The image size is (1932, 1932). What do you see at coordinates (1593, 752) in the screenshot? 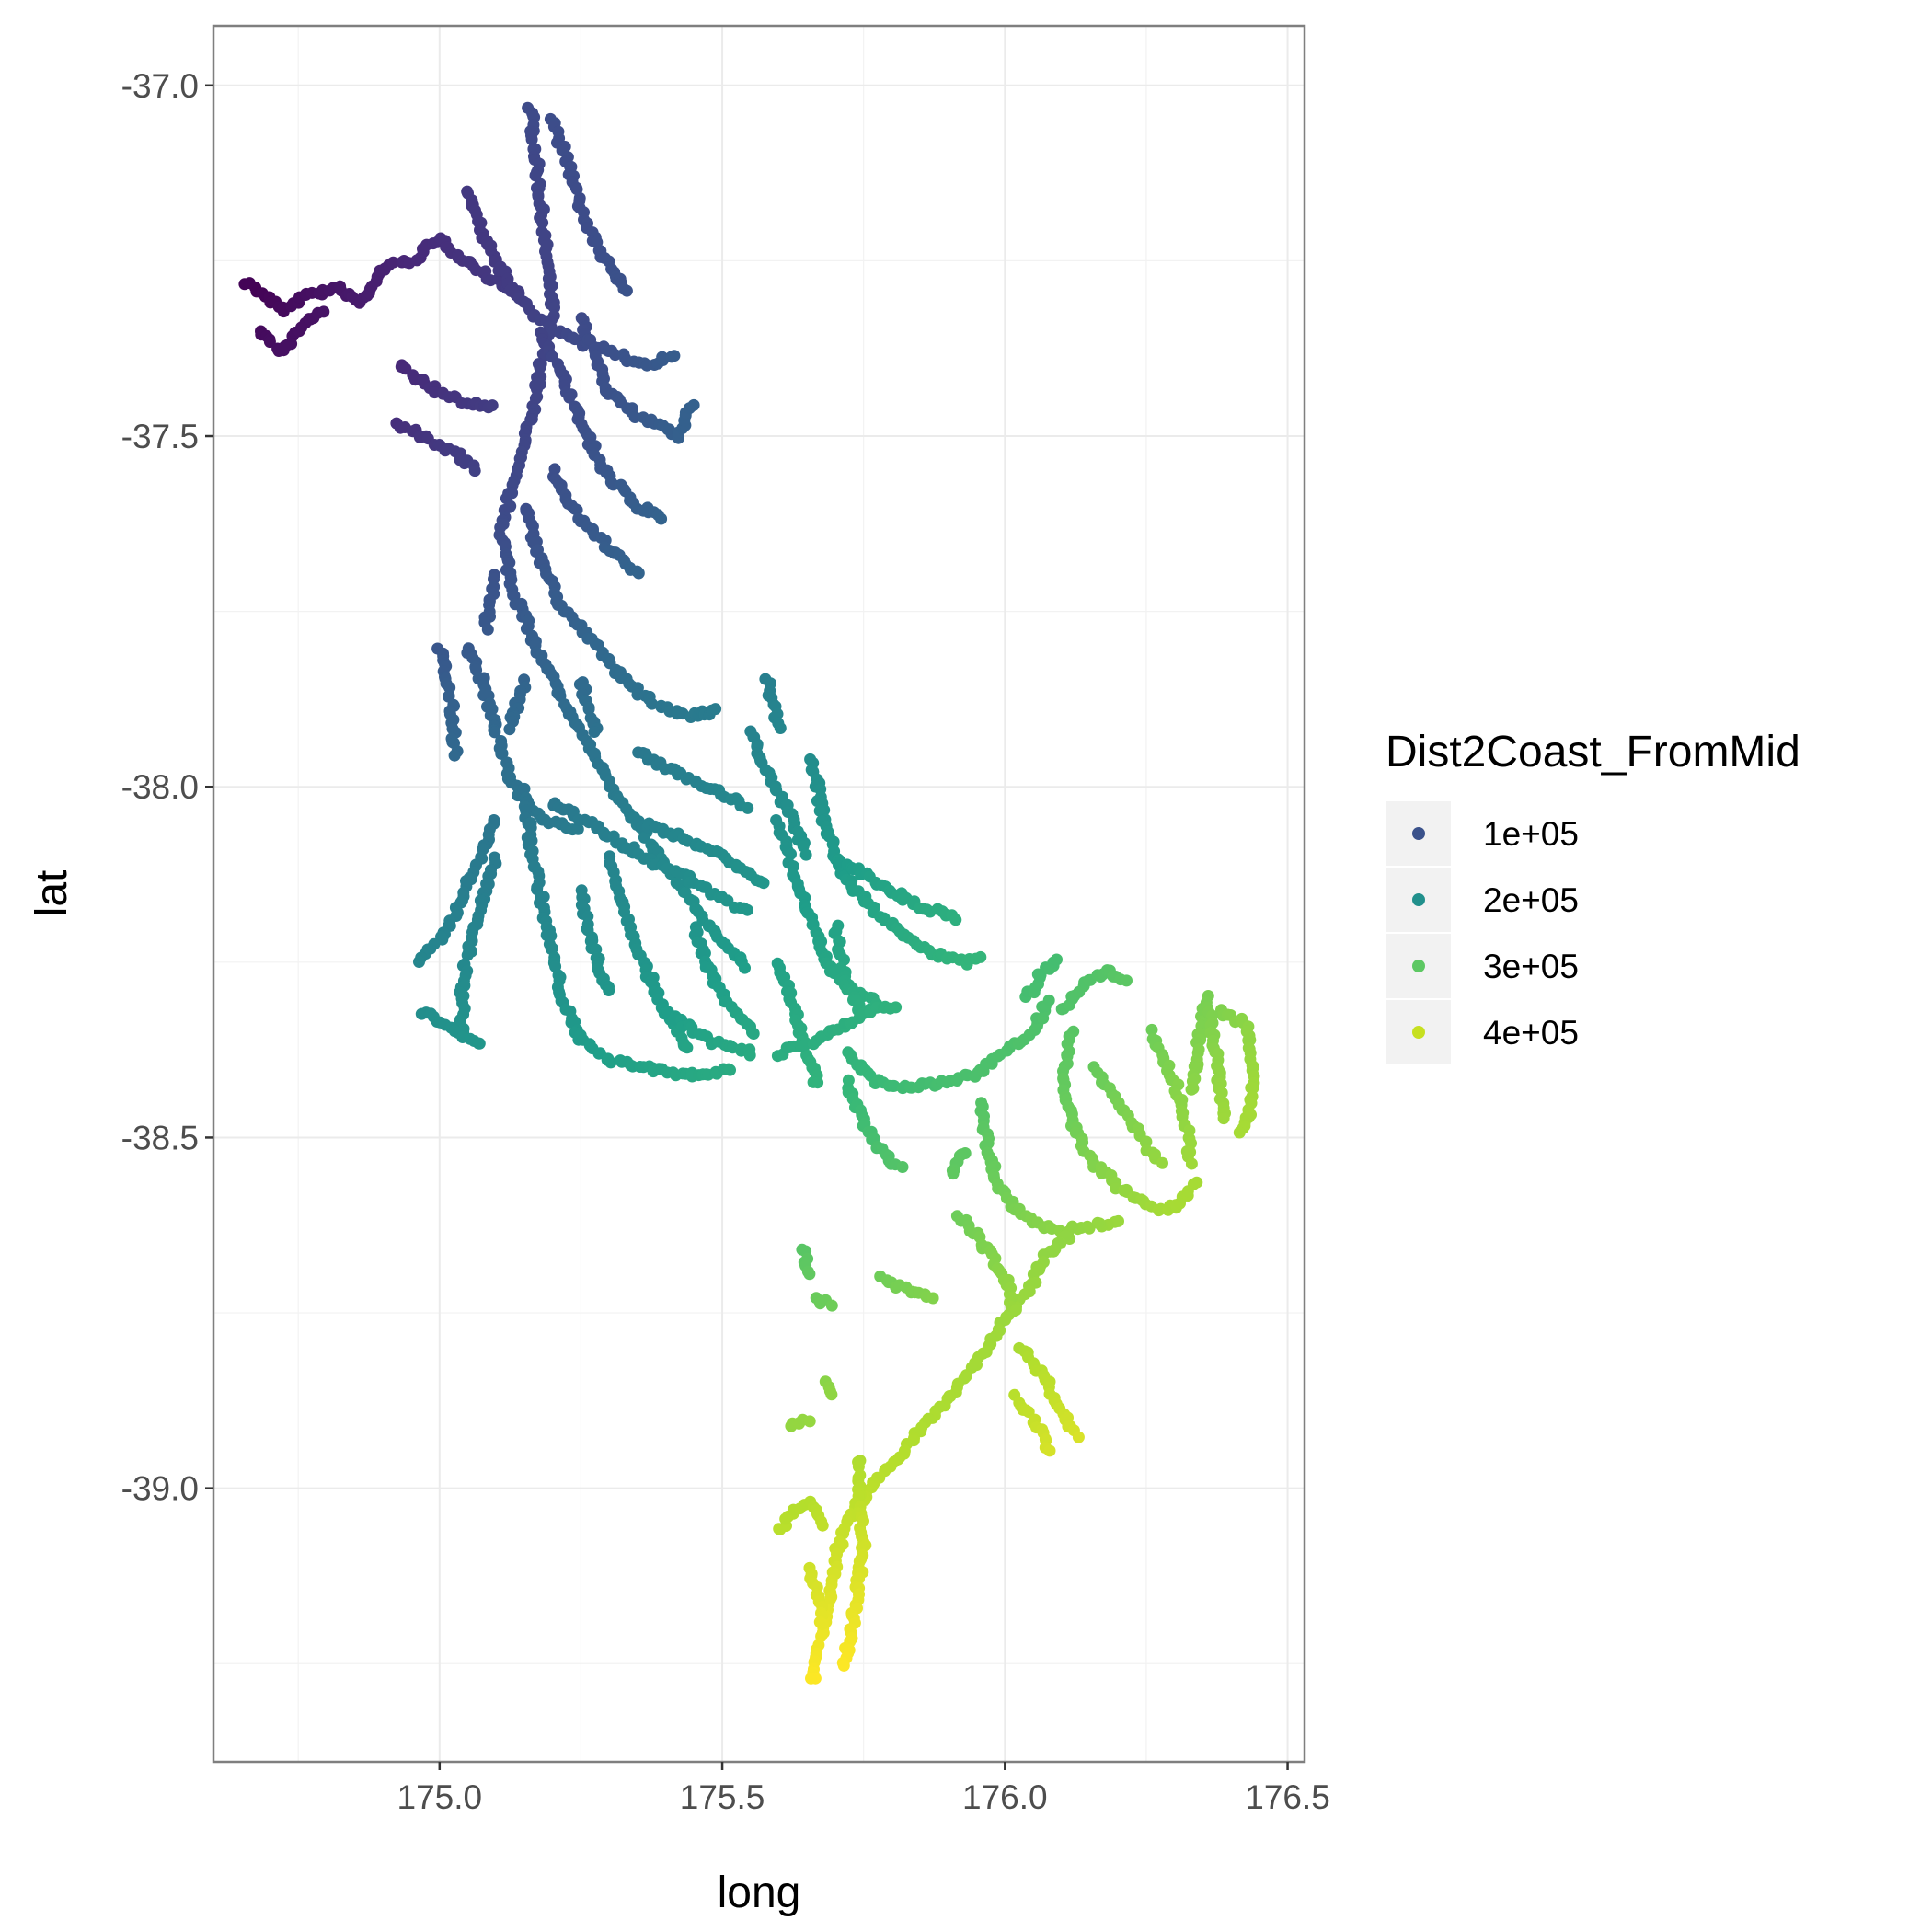
I see `legend-title: Dist2Coast_FromMid` at bounding box center [1593, 752].